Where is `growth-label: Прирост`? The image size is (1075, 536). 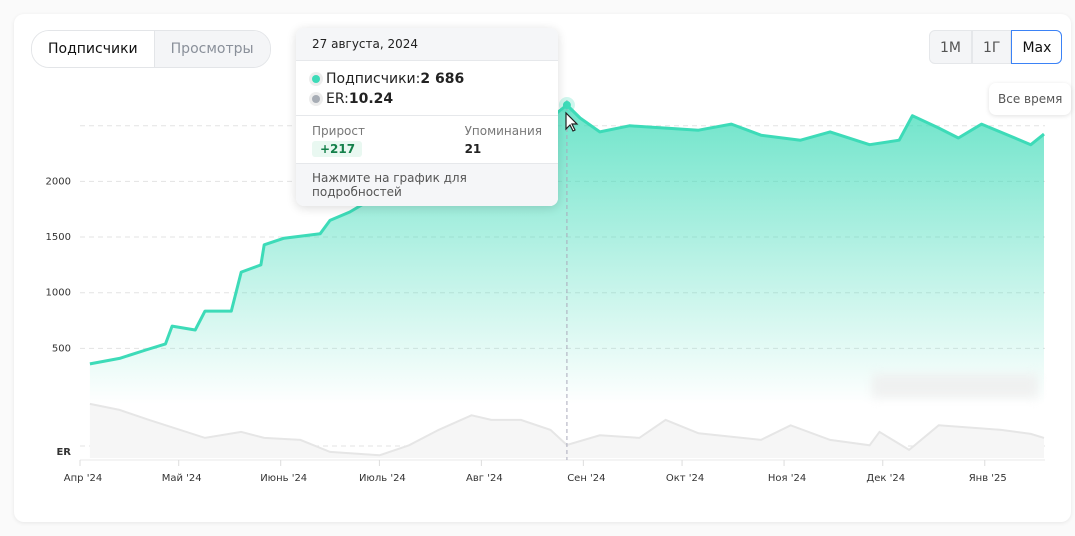
growth-label: Прирост is located at coordinates (338, 131).